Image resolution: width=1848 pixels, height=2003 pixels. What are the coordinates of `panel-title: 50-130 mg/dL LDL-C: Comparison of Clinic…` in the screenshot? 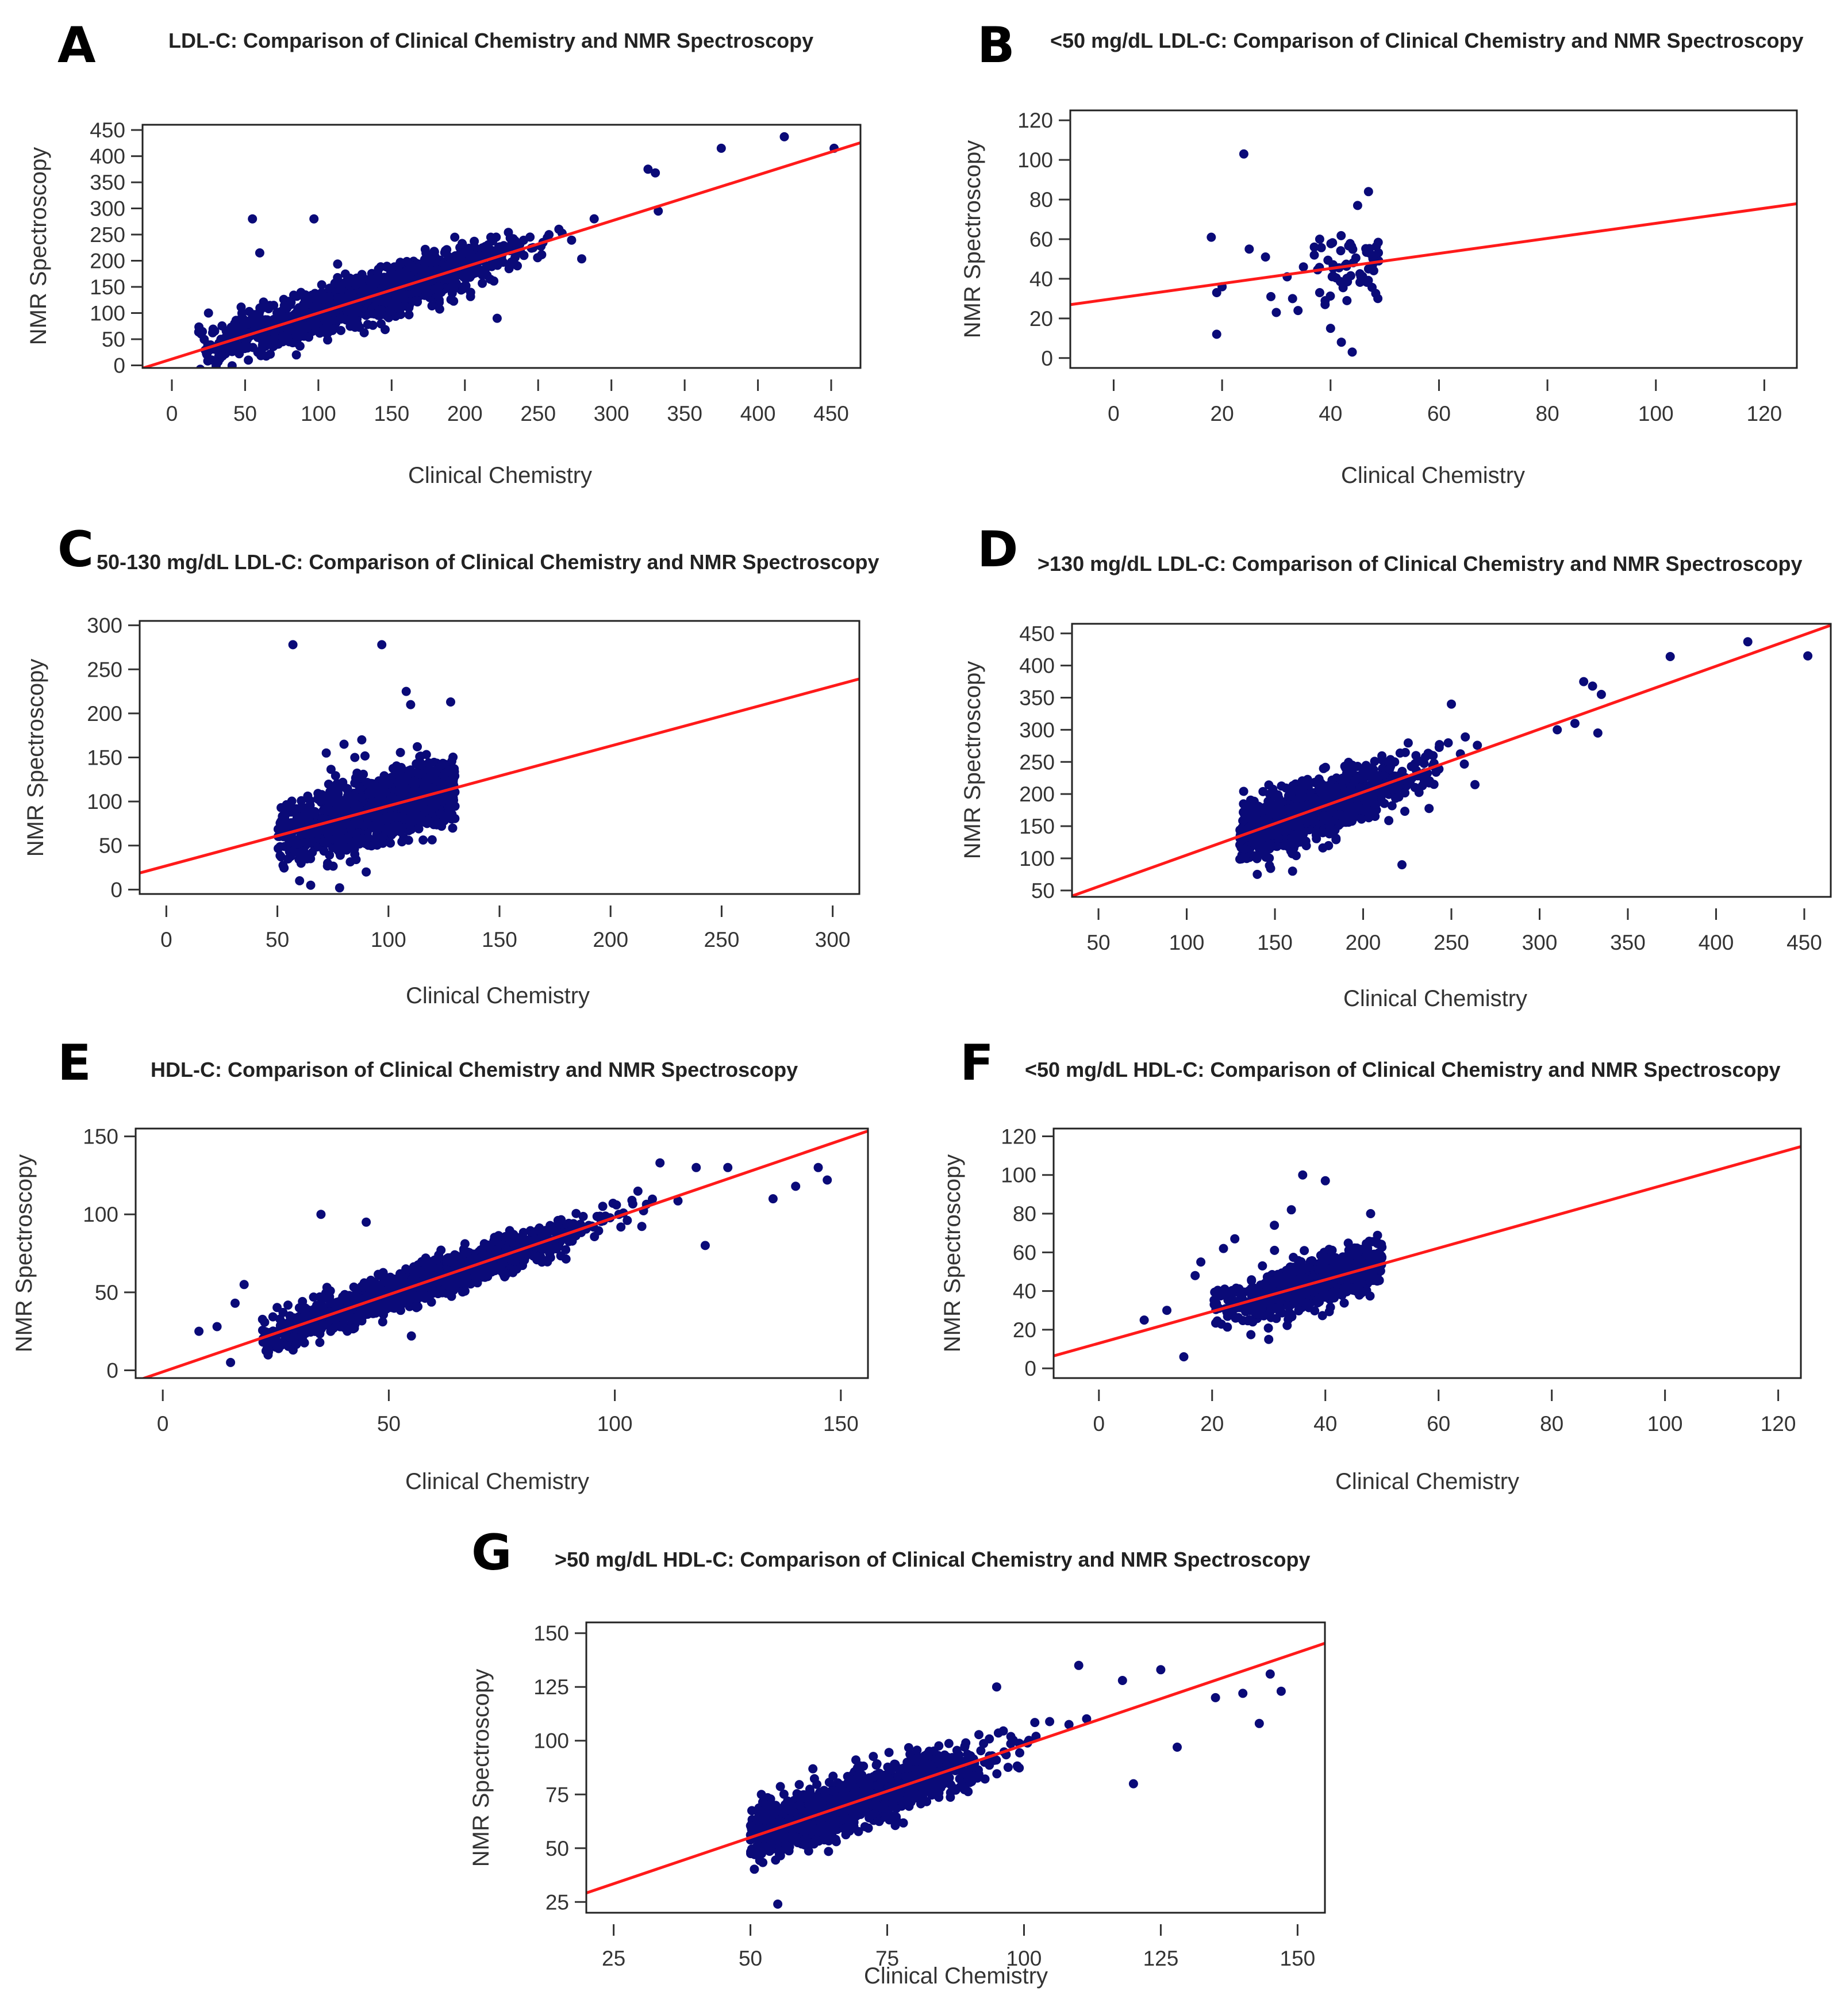 It's located at (488, 562).